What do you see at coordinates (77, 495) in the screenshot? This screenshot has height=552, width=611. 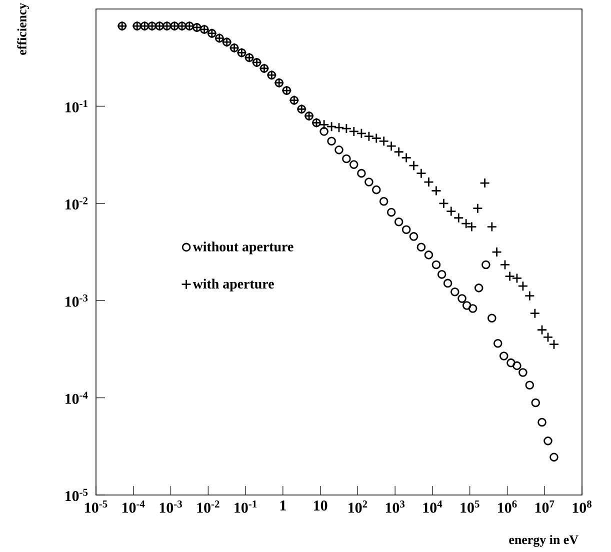 I see `y-tick-label: 10$^{-5}$` at bounding box center [77, 495].